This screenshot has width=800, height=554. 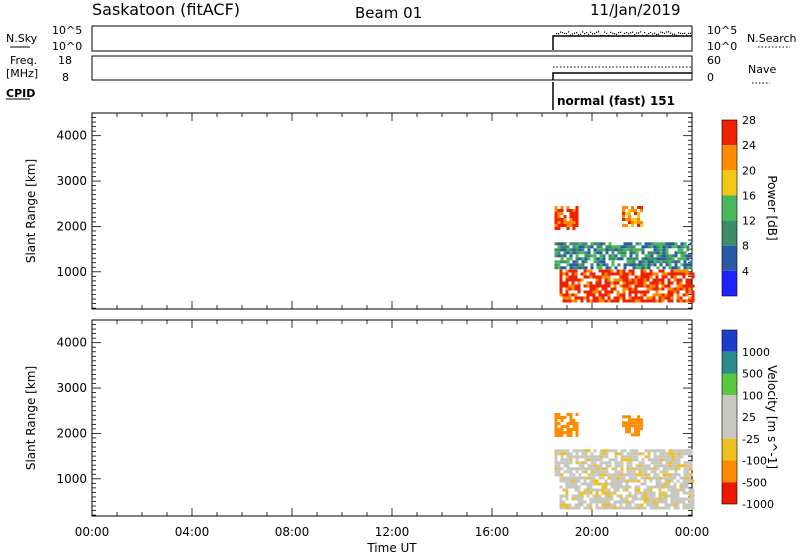 I want to click on colorbar-segment, so click(x=729, y=384).